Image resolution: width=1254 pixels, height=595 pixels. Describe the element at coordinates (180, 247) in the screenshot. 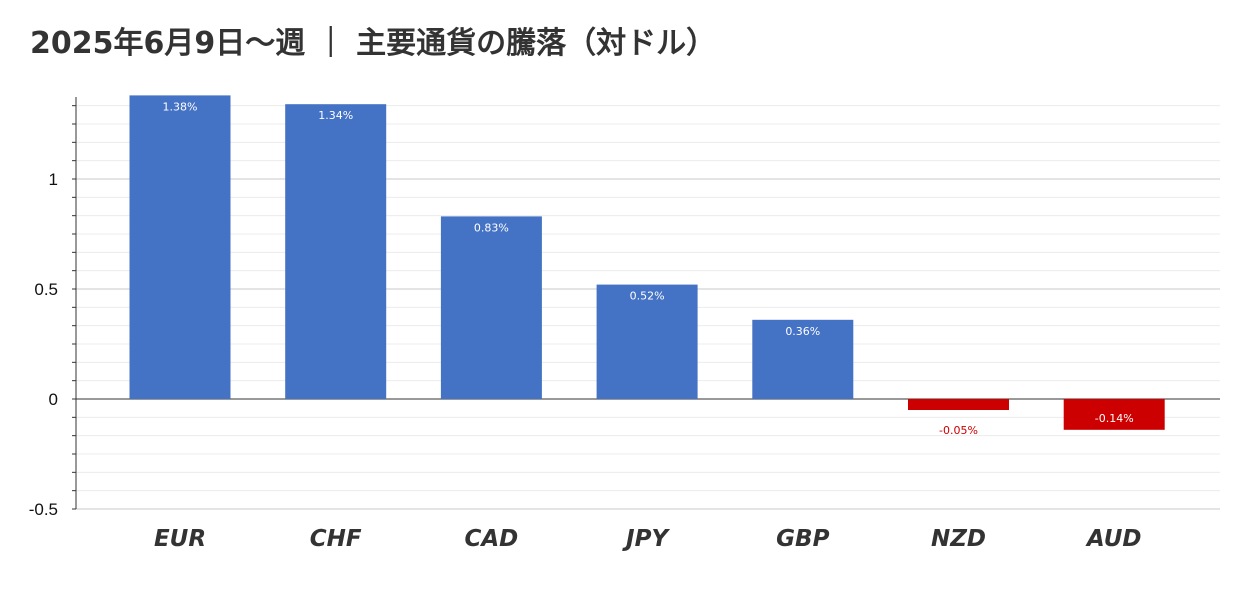

I see `bar-eur` at that location.